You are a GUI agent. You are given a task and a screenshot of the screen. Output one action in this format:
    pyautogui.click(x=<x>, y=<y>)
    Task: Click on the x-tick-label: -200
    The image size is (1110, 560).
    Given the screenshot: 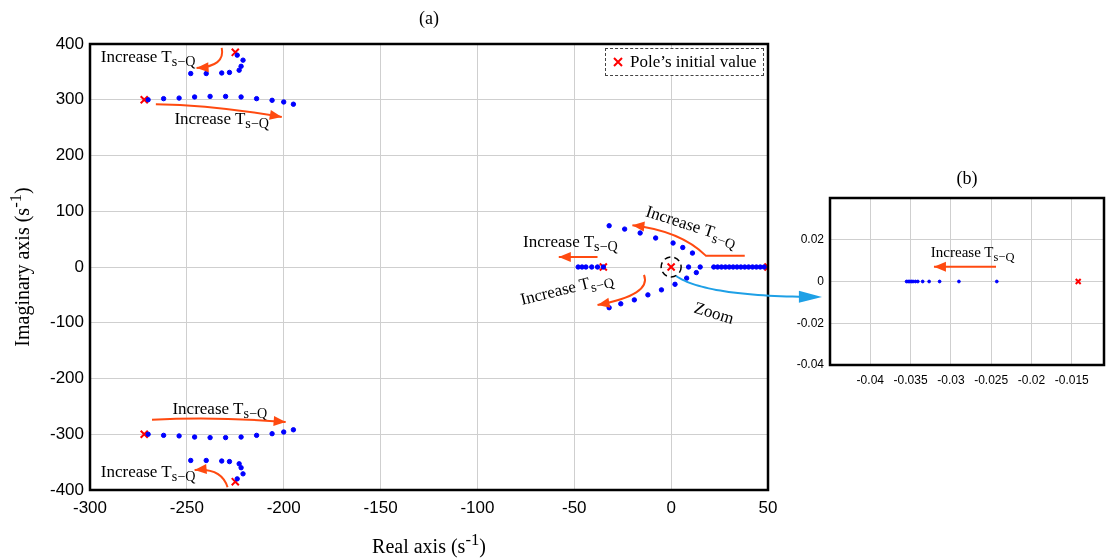 What is the action you would take?
    pyautogui.click(x=283, y=507)
    